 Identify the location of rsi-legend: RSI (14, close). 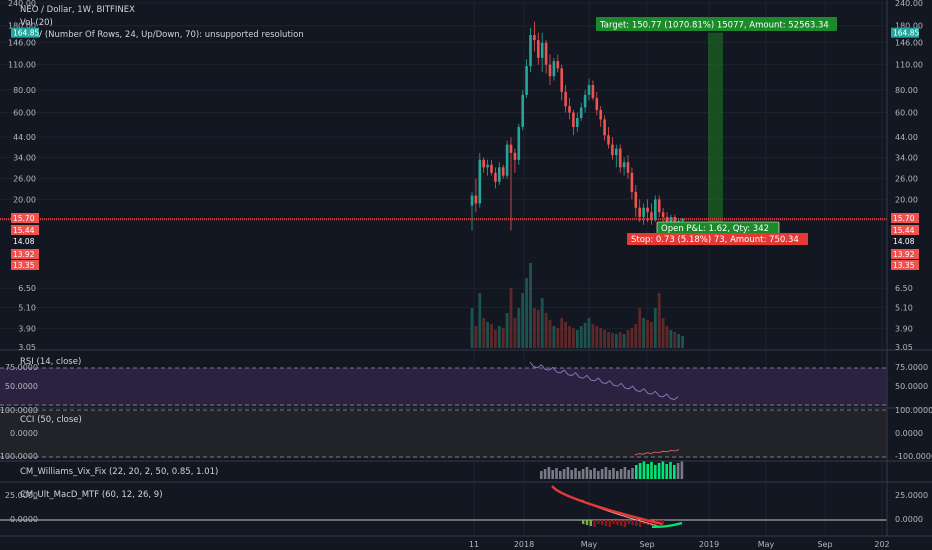
(50, 362).